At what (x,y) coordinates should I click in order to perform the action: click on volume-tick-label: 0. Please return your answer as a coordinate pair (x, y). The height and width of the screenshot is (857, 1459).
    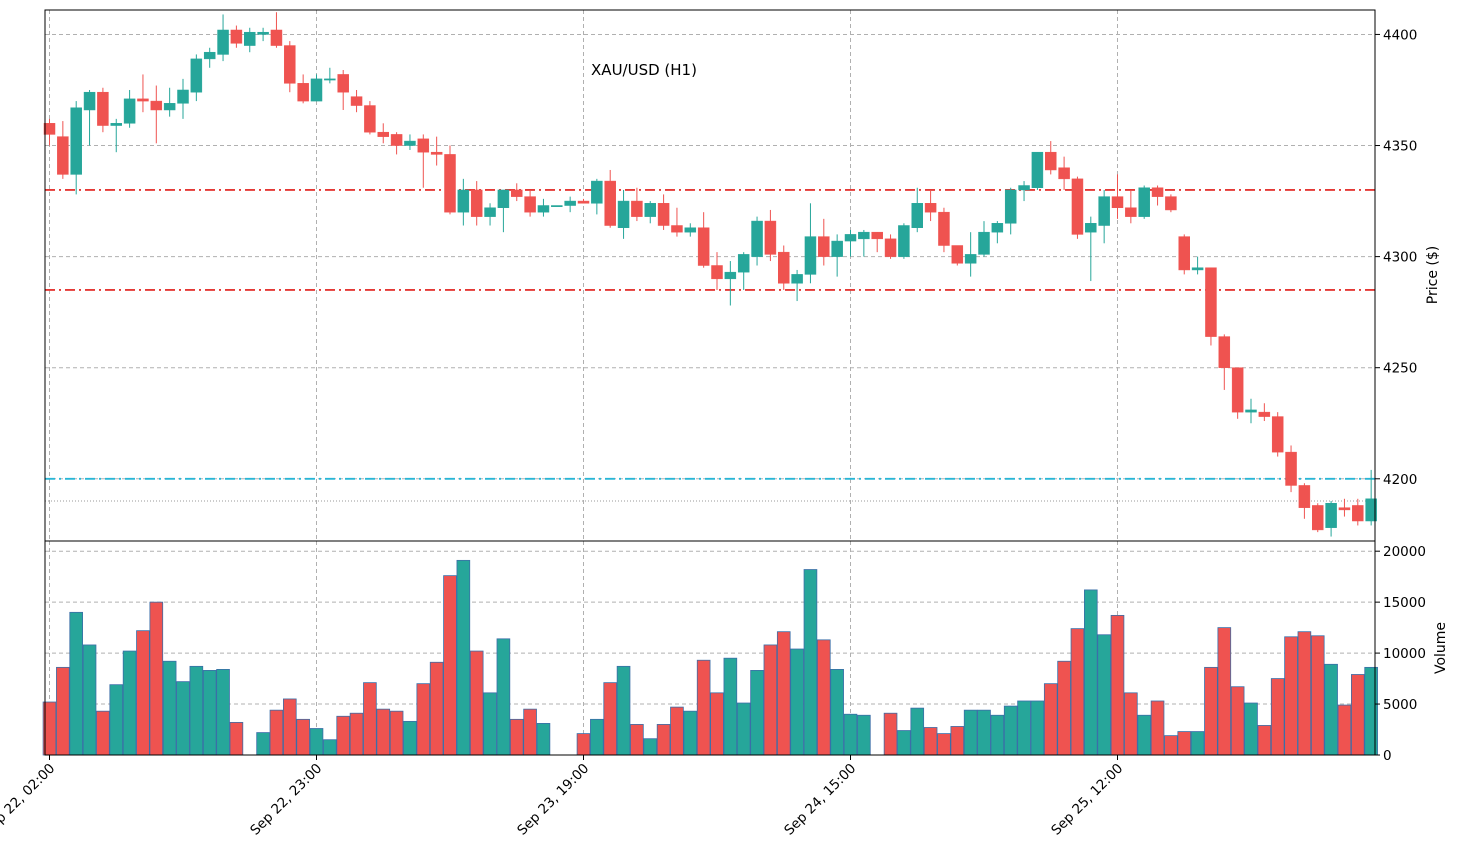
    Looking at the image, I should click on (1387, 756).